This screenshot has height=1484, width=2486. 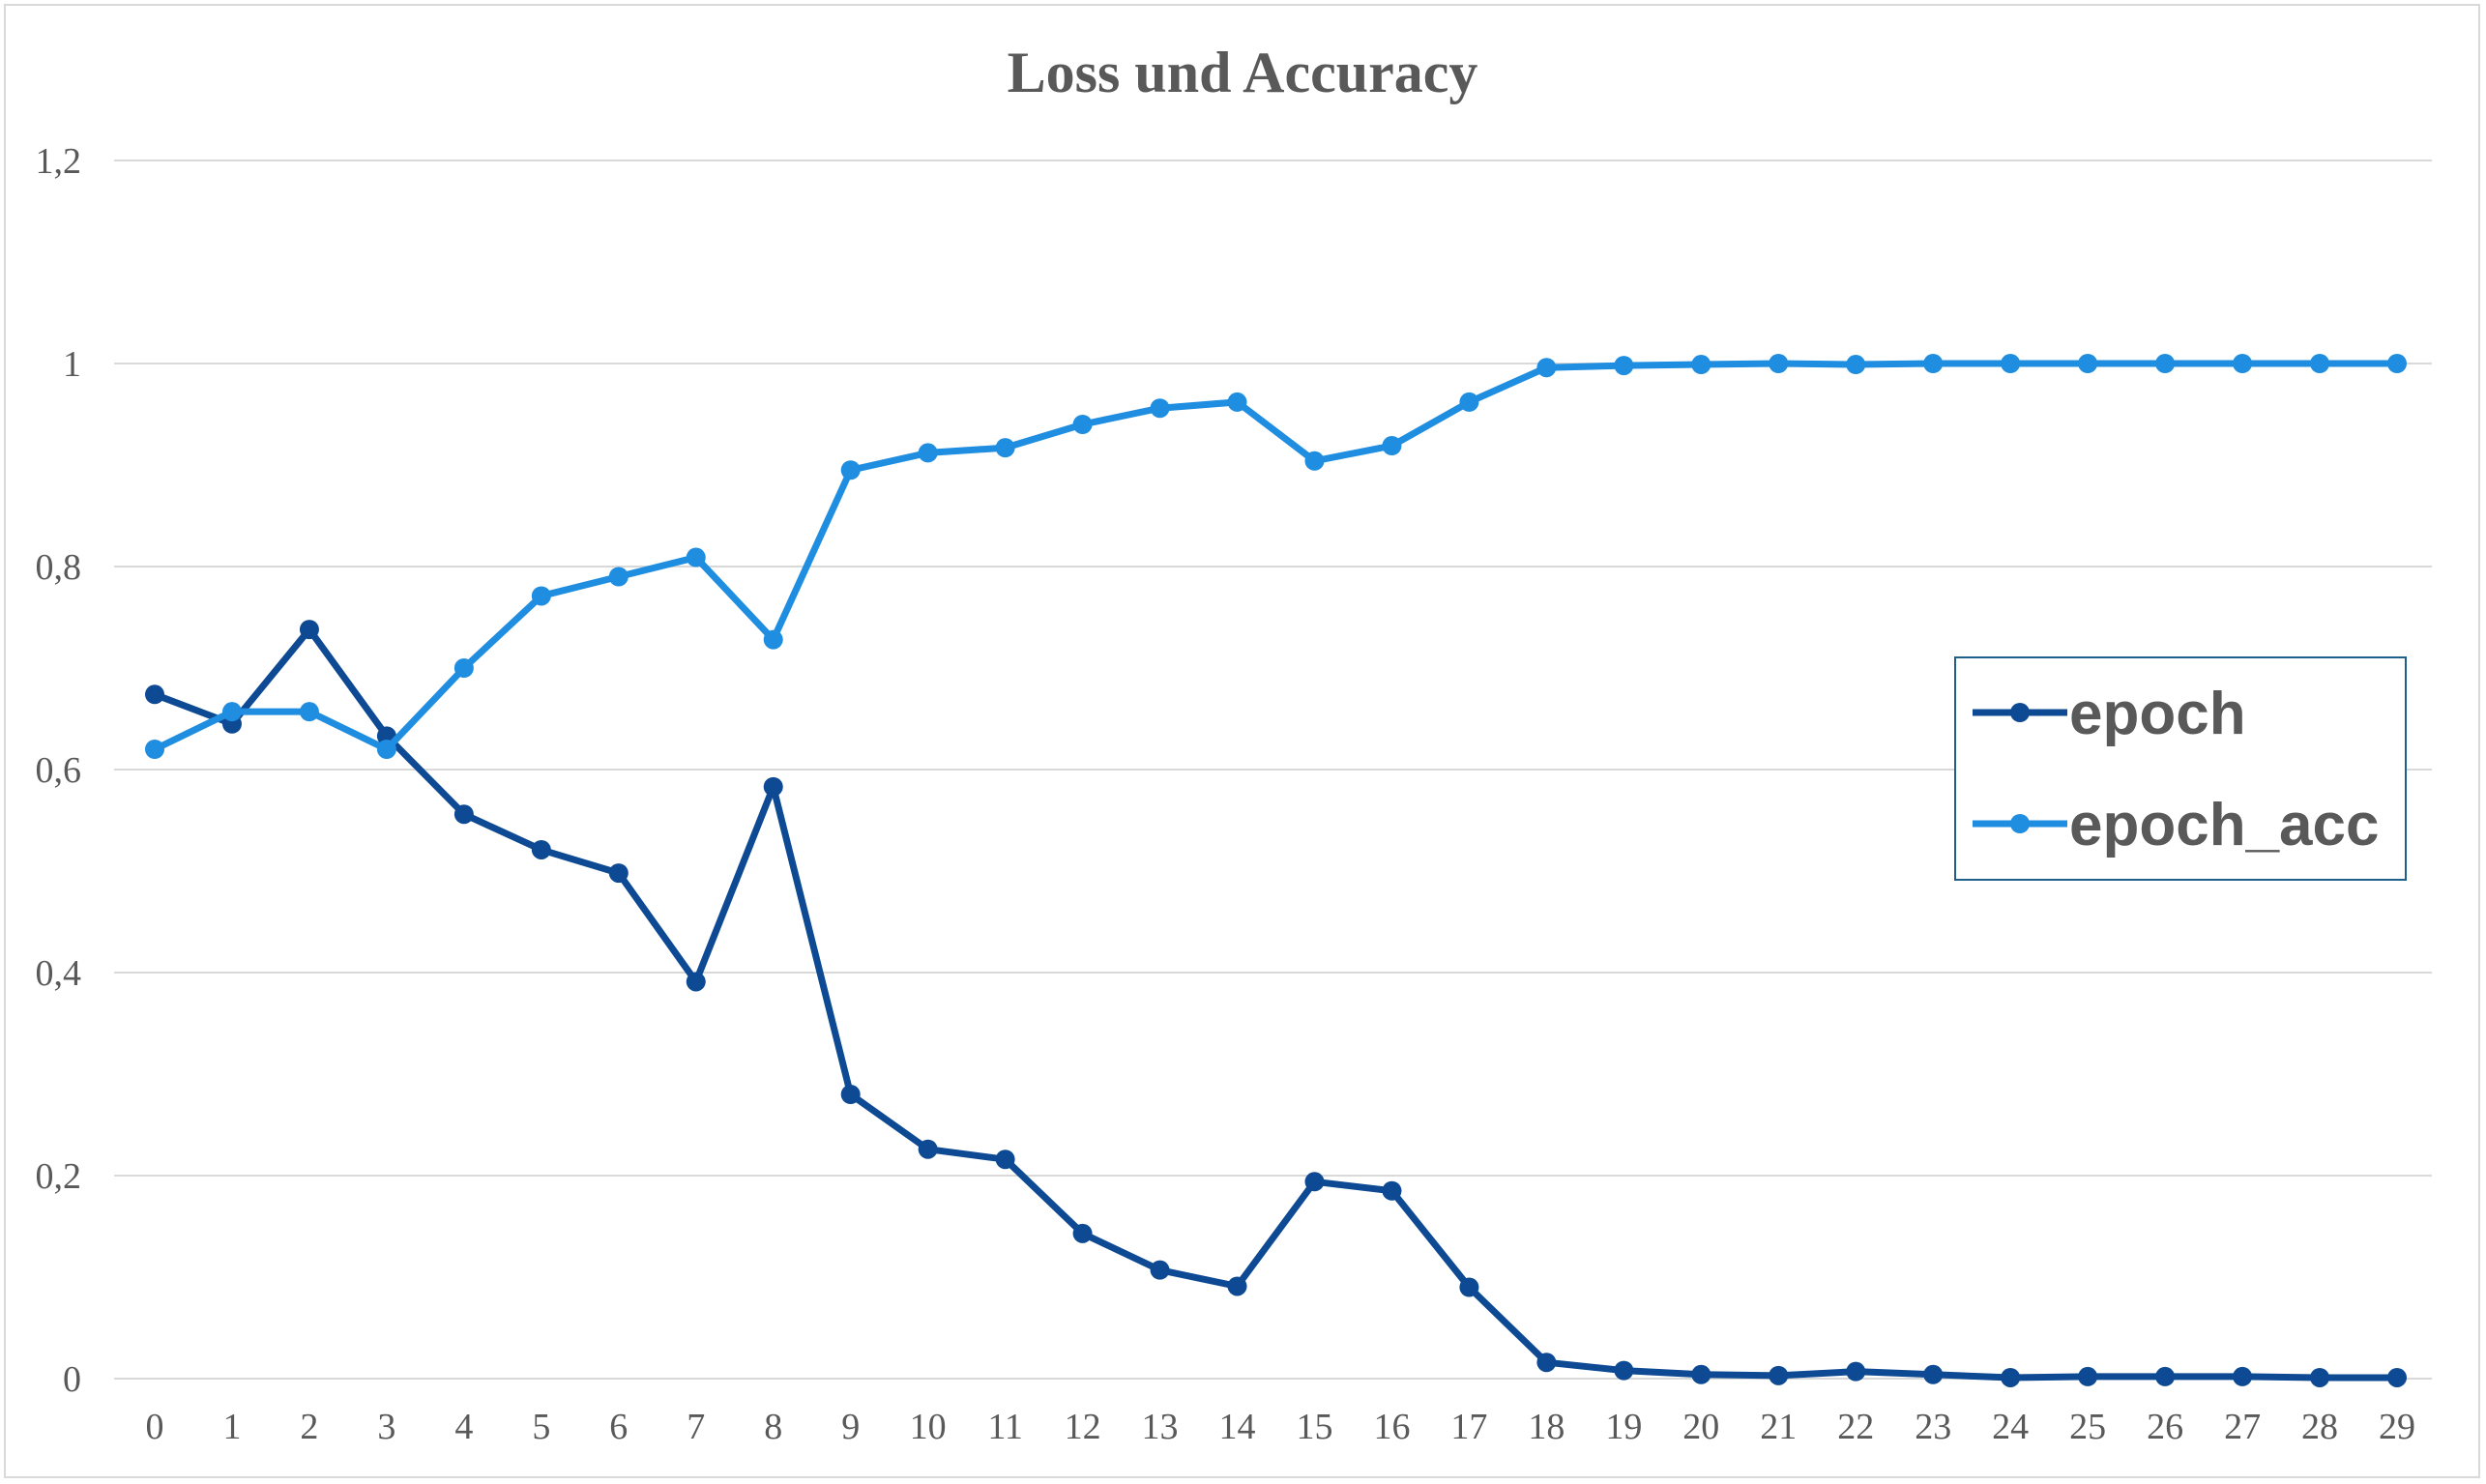 I want to click on x-tick-label: 17, so click(x=1468, y=1427).